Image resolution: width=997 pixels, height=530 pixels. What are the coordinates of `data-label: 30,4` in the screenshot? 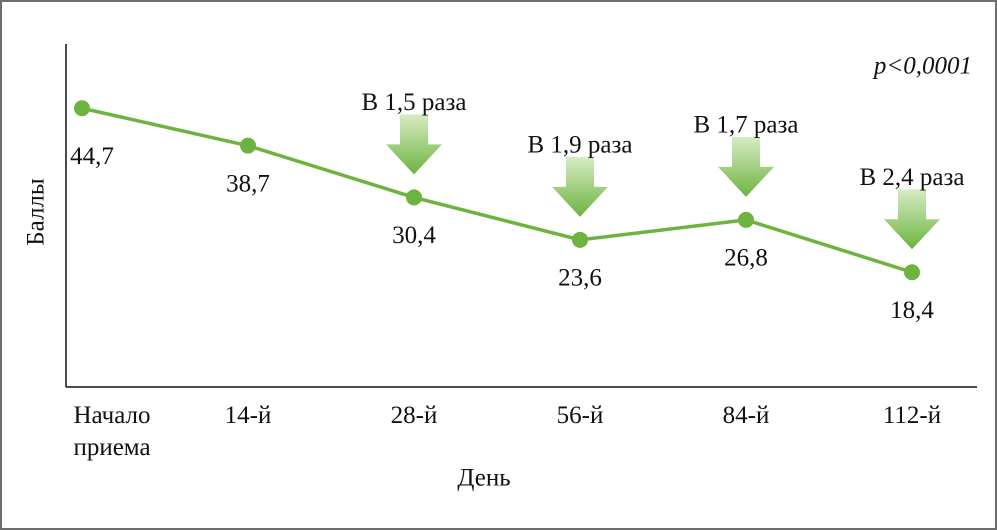 It's located at (414, 235).